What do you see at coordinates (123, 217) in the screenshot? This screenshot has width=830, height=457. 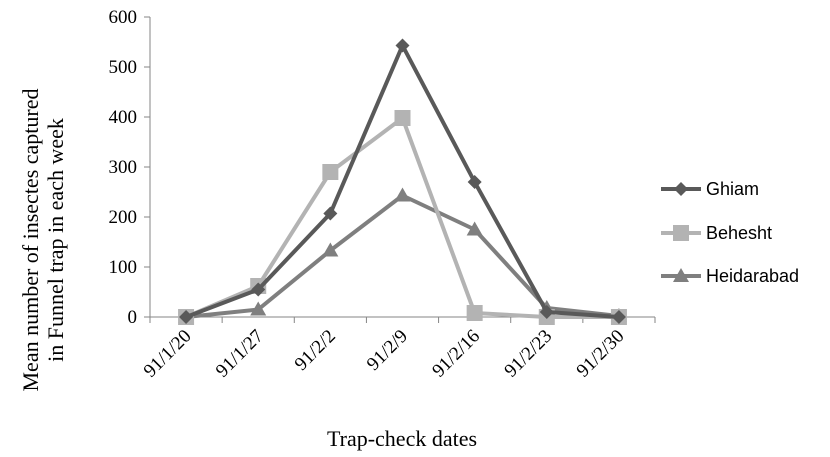 I see `y-tick-label: 200` at bounding box center [123, 217].